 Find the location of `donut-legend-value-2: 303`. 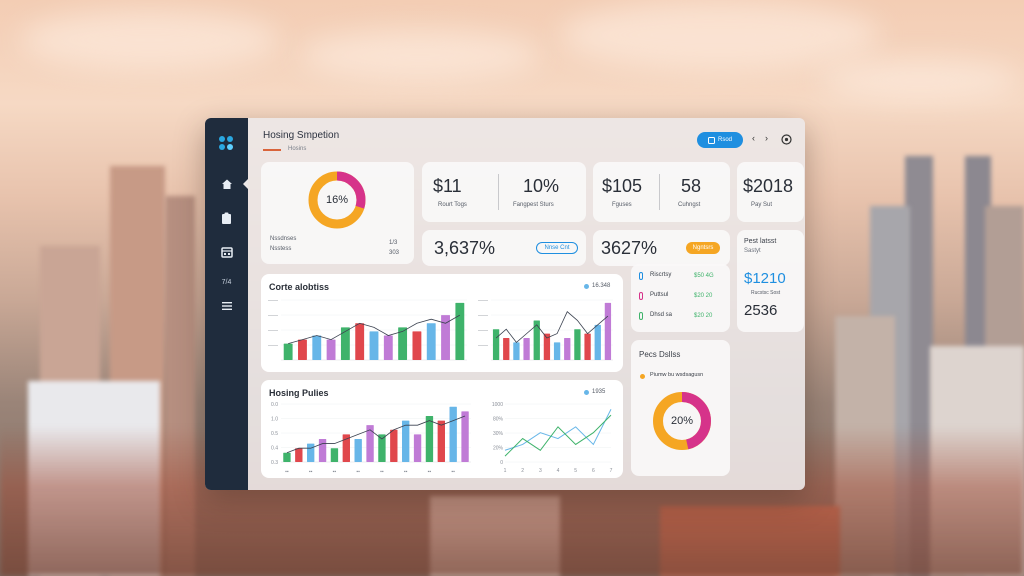

donut-legend-value-2: 303 is located at coordinates (394, 253).